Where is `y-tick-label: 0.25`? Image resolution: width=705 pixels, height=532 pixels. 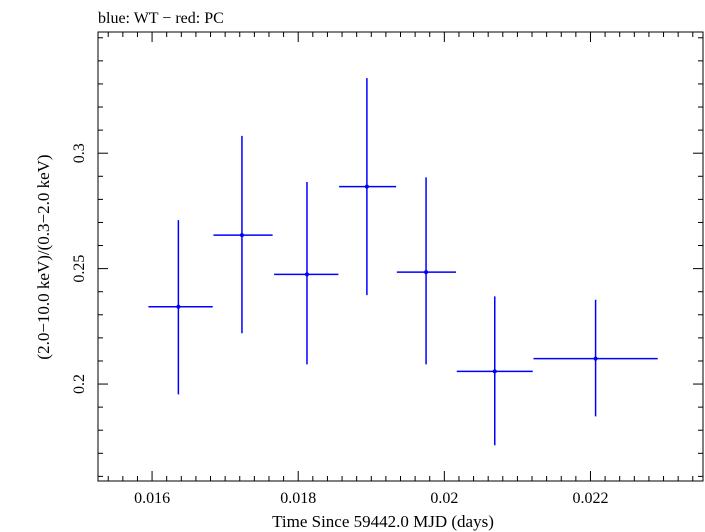 y-tick-label: 0.25 is located at coordinates (79, 269).